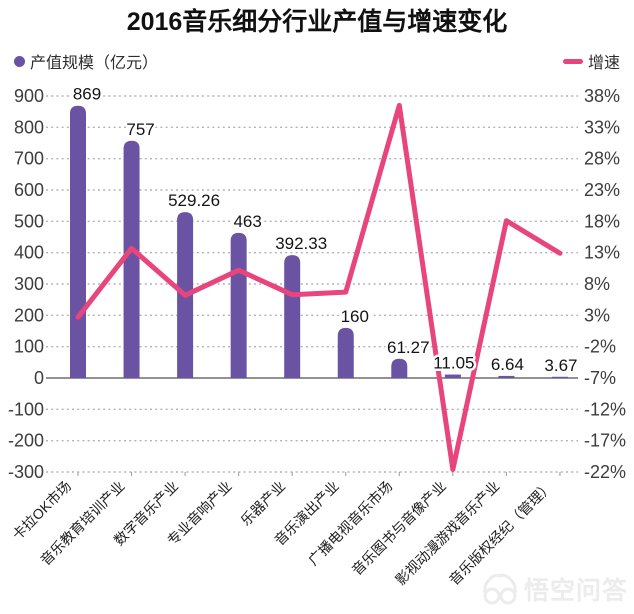 The image size is (634, 614). What do you see at coordinates (560, 365) in the screenshot?
I see `bar-value-label: 3.67` at bounding box center [560, 365].